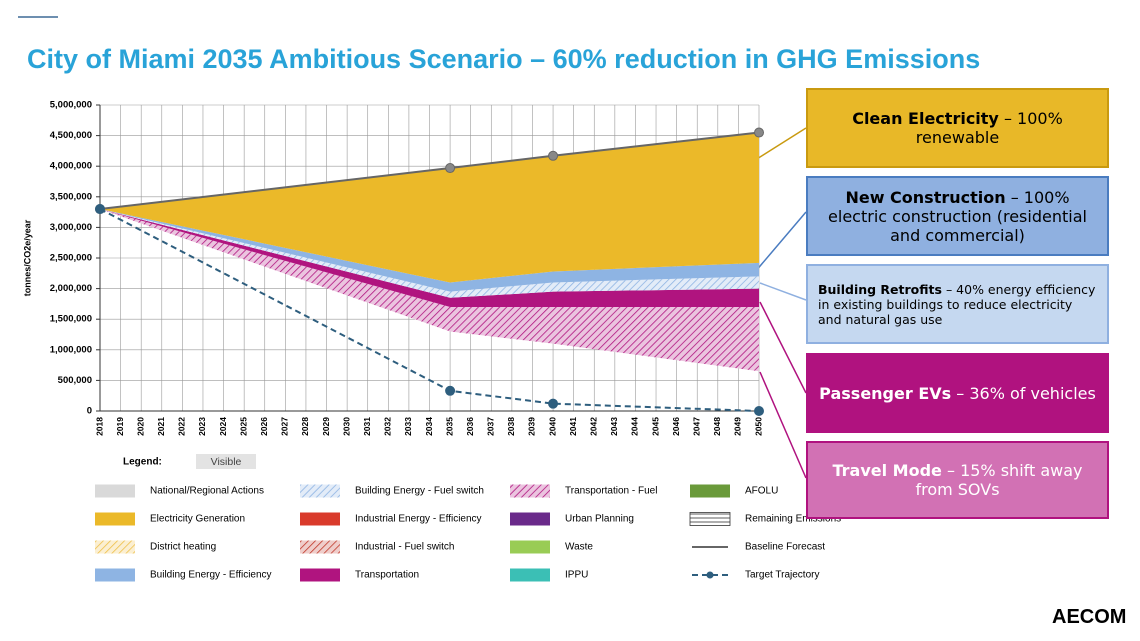  Describe the element at coordinates (367, 426) in the screenshot. I see `x-tick-label: 2031` at that location.